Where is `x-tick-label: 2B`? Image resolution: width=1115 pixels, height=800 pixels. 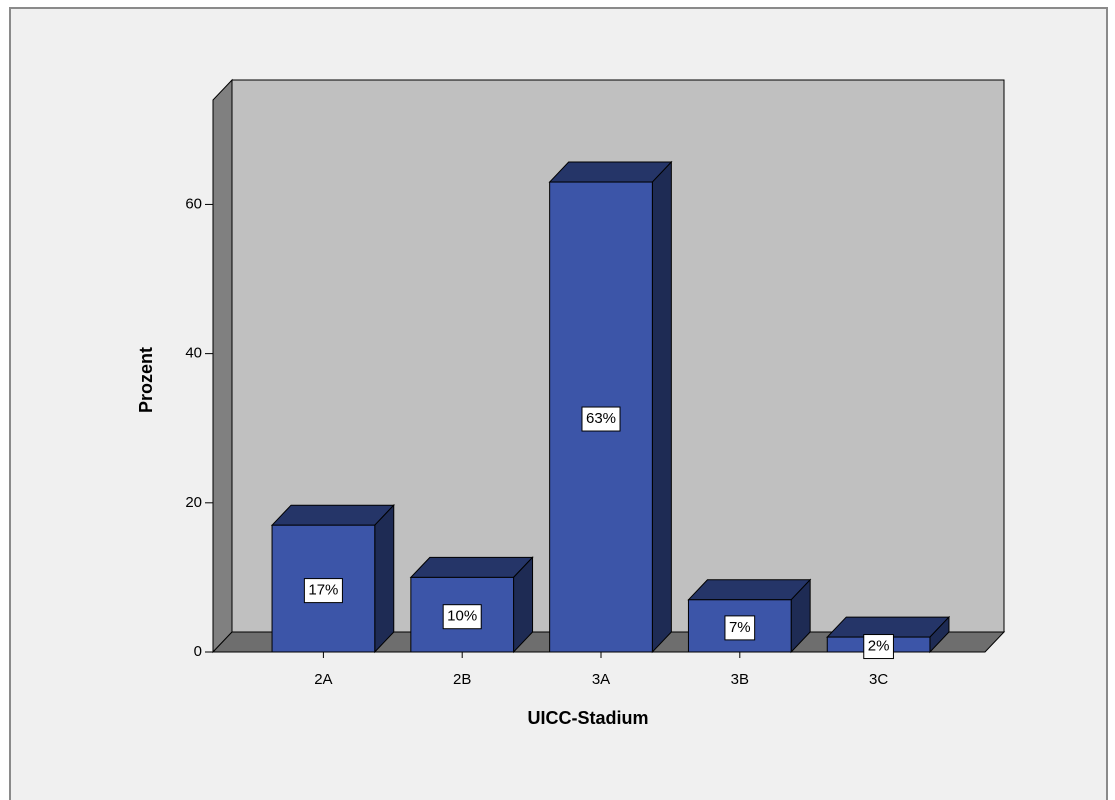 x-tick-label: 2B is located at coordinates (462, 679).